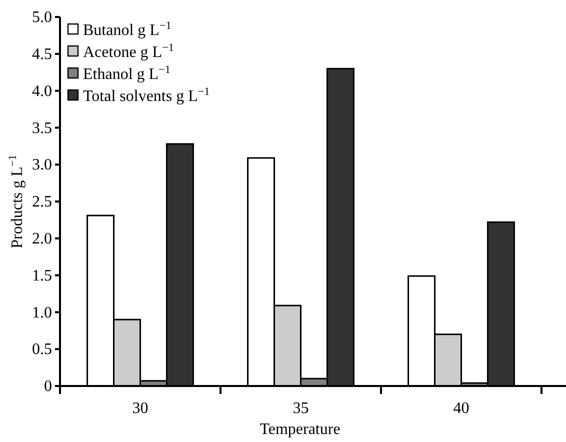 This screenshot has height=442, width=566. What do you see at coordinates (42, 239) in the screenshot?
I see `y-tick-label: 2.0` at bounding box center [42, 239].